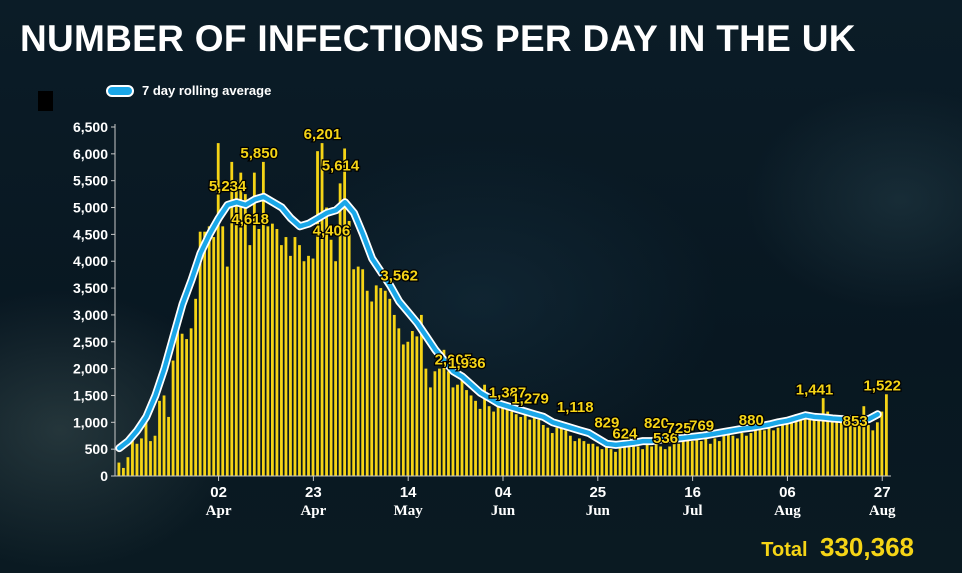 This screenshot has height=573, width=962. Describe the element at coordinates (693, 511) in the screenshot. I see `x-tick-month: Jul` at that location.